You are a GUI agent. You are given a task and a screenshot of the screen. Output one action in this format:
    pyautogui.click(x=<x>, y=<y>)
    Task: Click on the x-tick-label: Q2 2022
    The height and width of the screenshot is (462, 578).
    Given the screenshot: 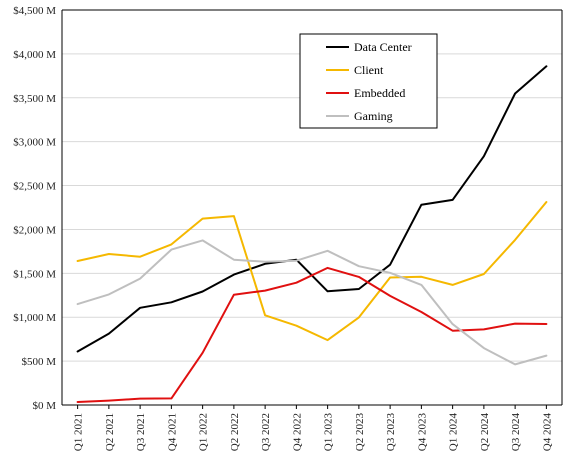 What is the action you would take?
    pyautogui.click(x=235, y=432)
    